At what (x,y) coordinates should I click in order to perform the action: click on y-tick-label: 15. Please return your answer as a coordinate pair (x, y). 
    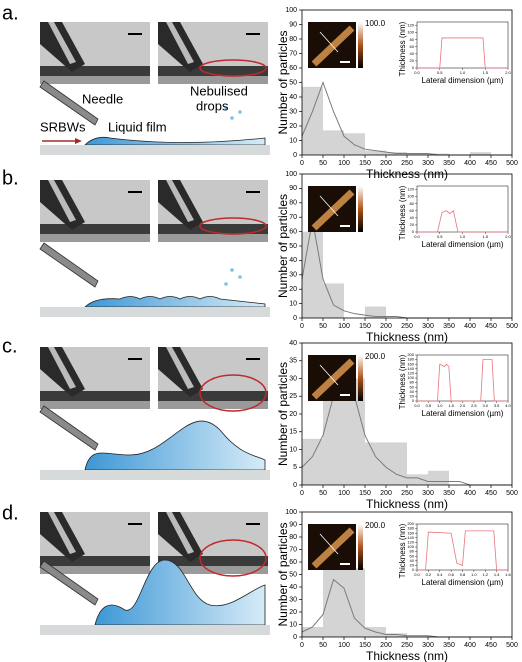
    Looking at the image, I should click on (293, 432).